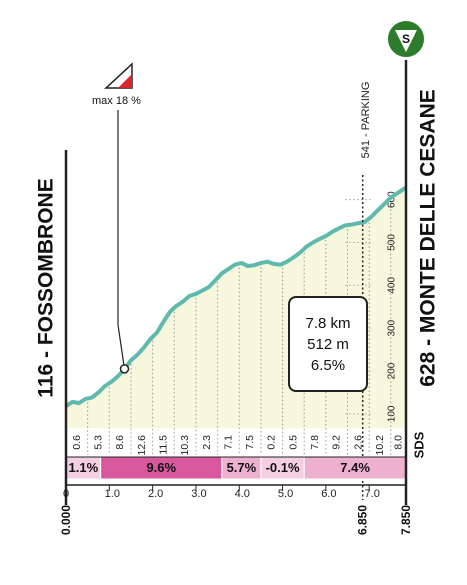 The width and height of the screenshot is (467, 585). What do you see at coordinates (250, 442) in the screenshot?
I see `segment-gradient-label-8: 7.5` at bounding box center [250, 442].